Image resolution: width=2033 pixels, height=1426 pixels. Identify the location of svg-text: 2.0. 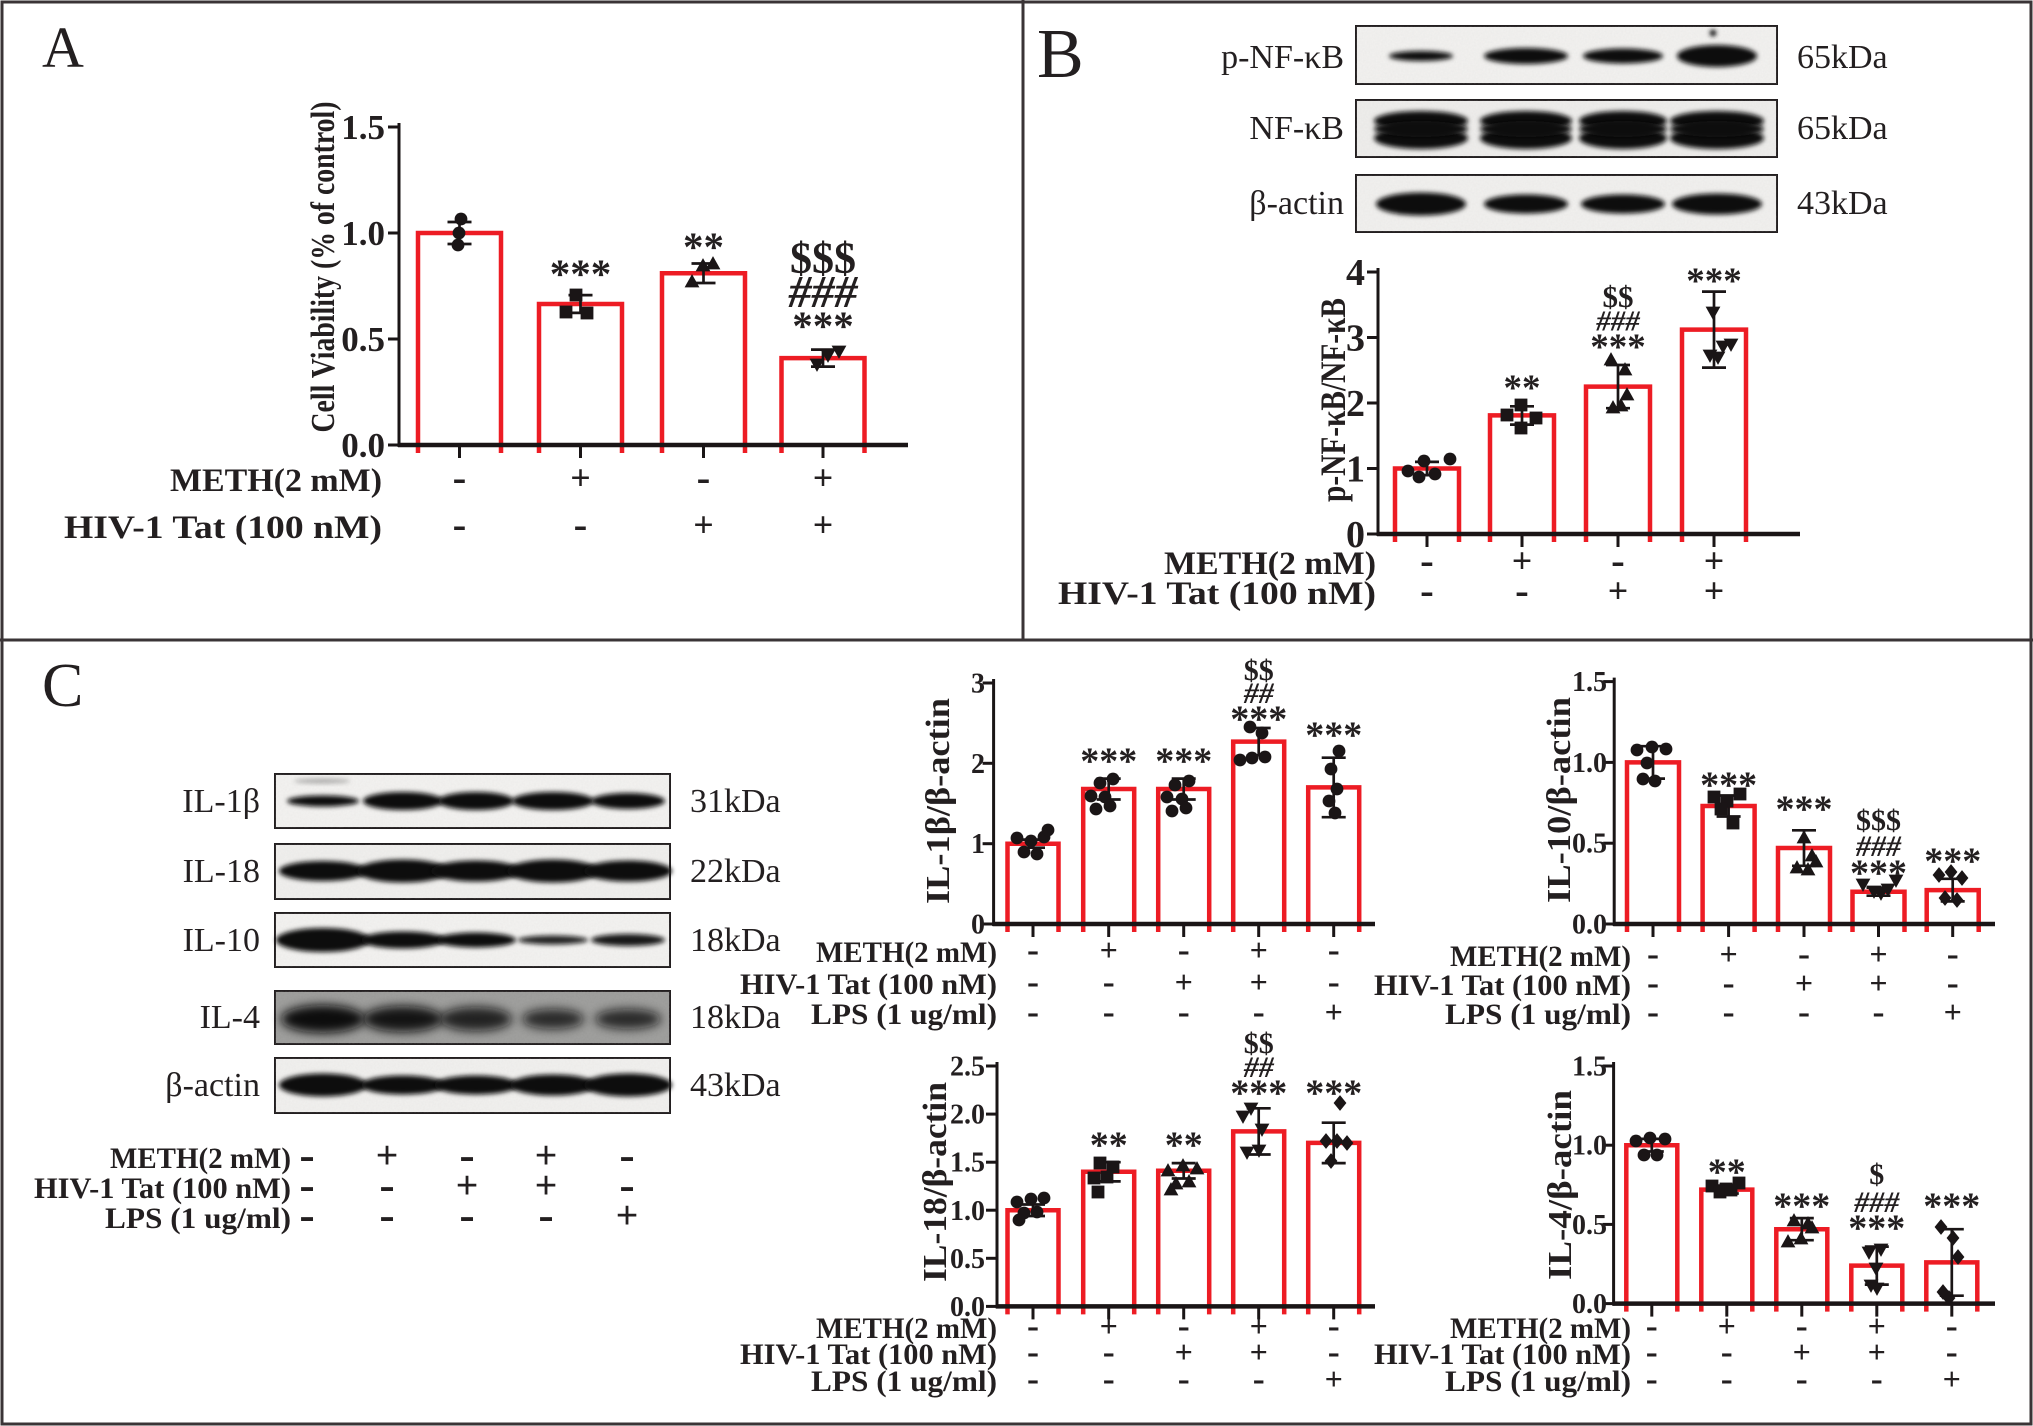
(967, 1115).